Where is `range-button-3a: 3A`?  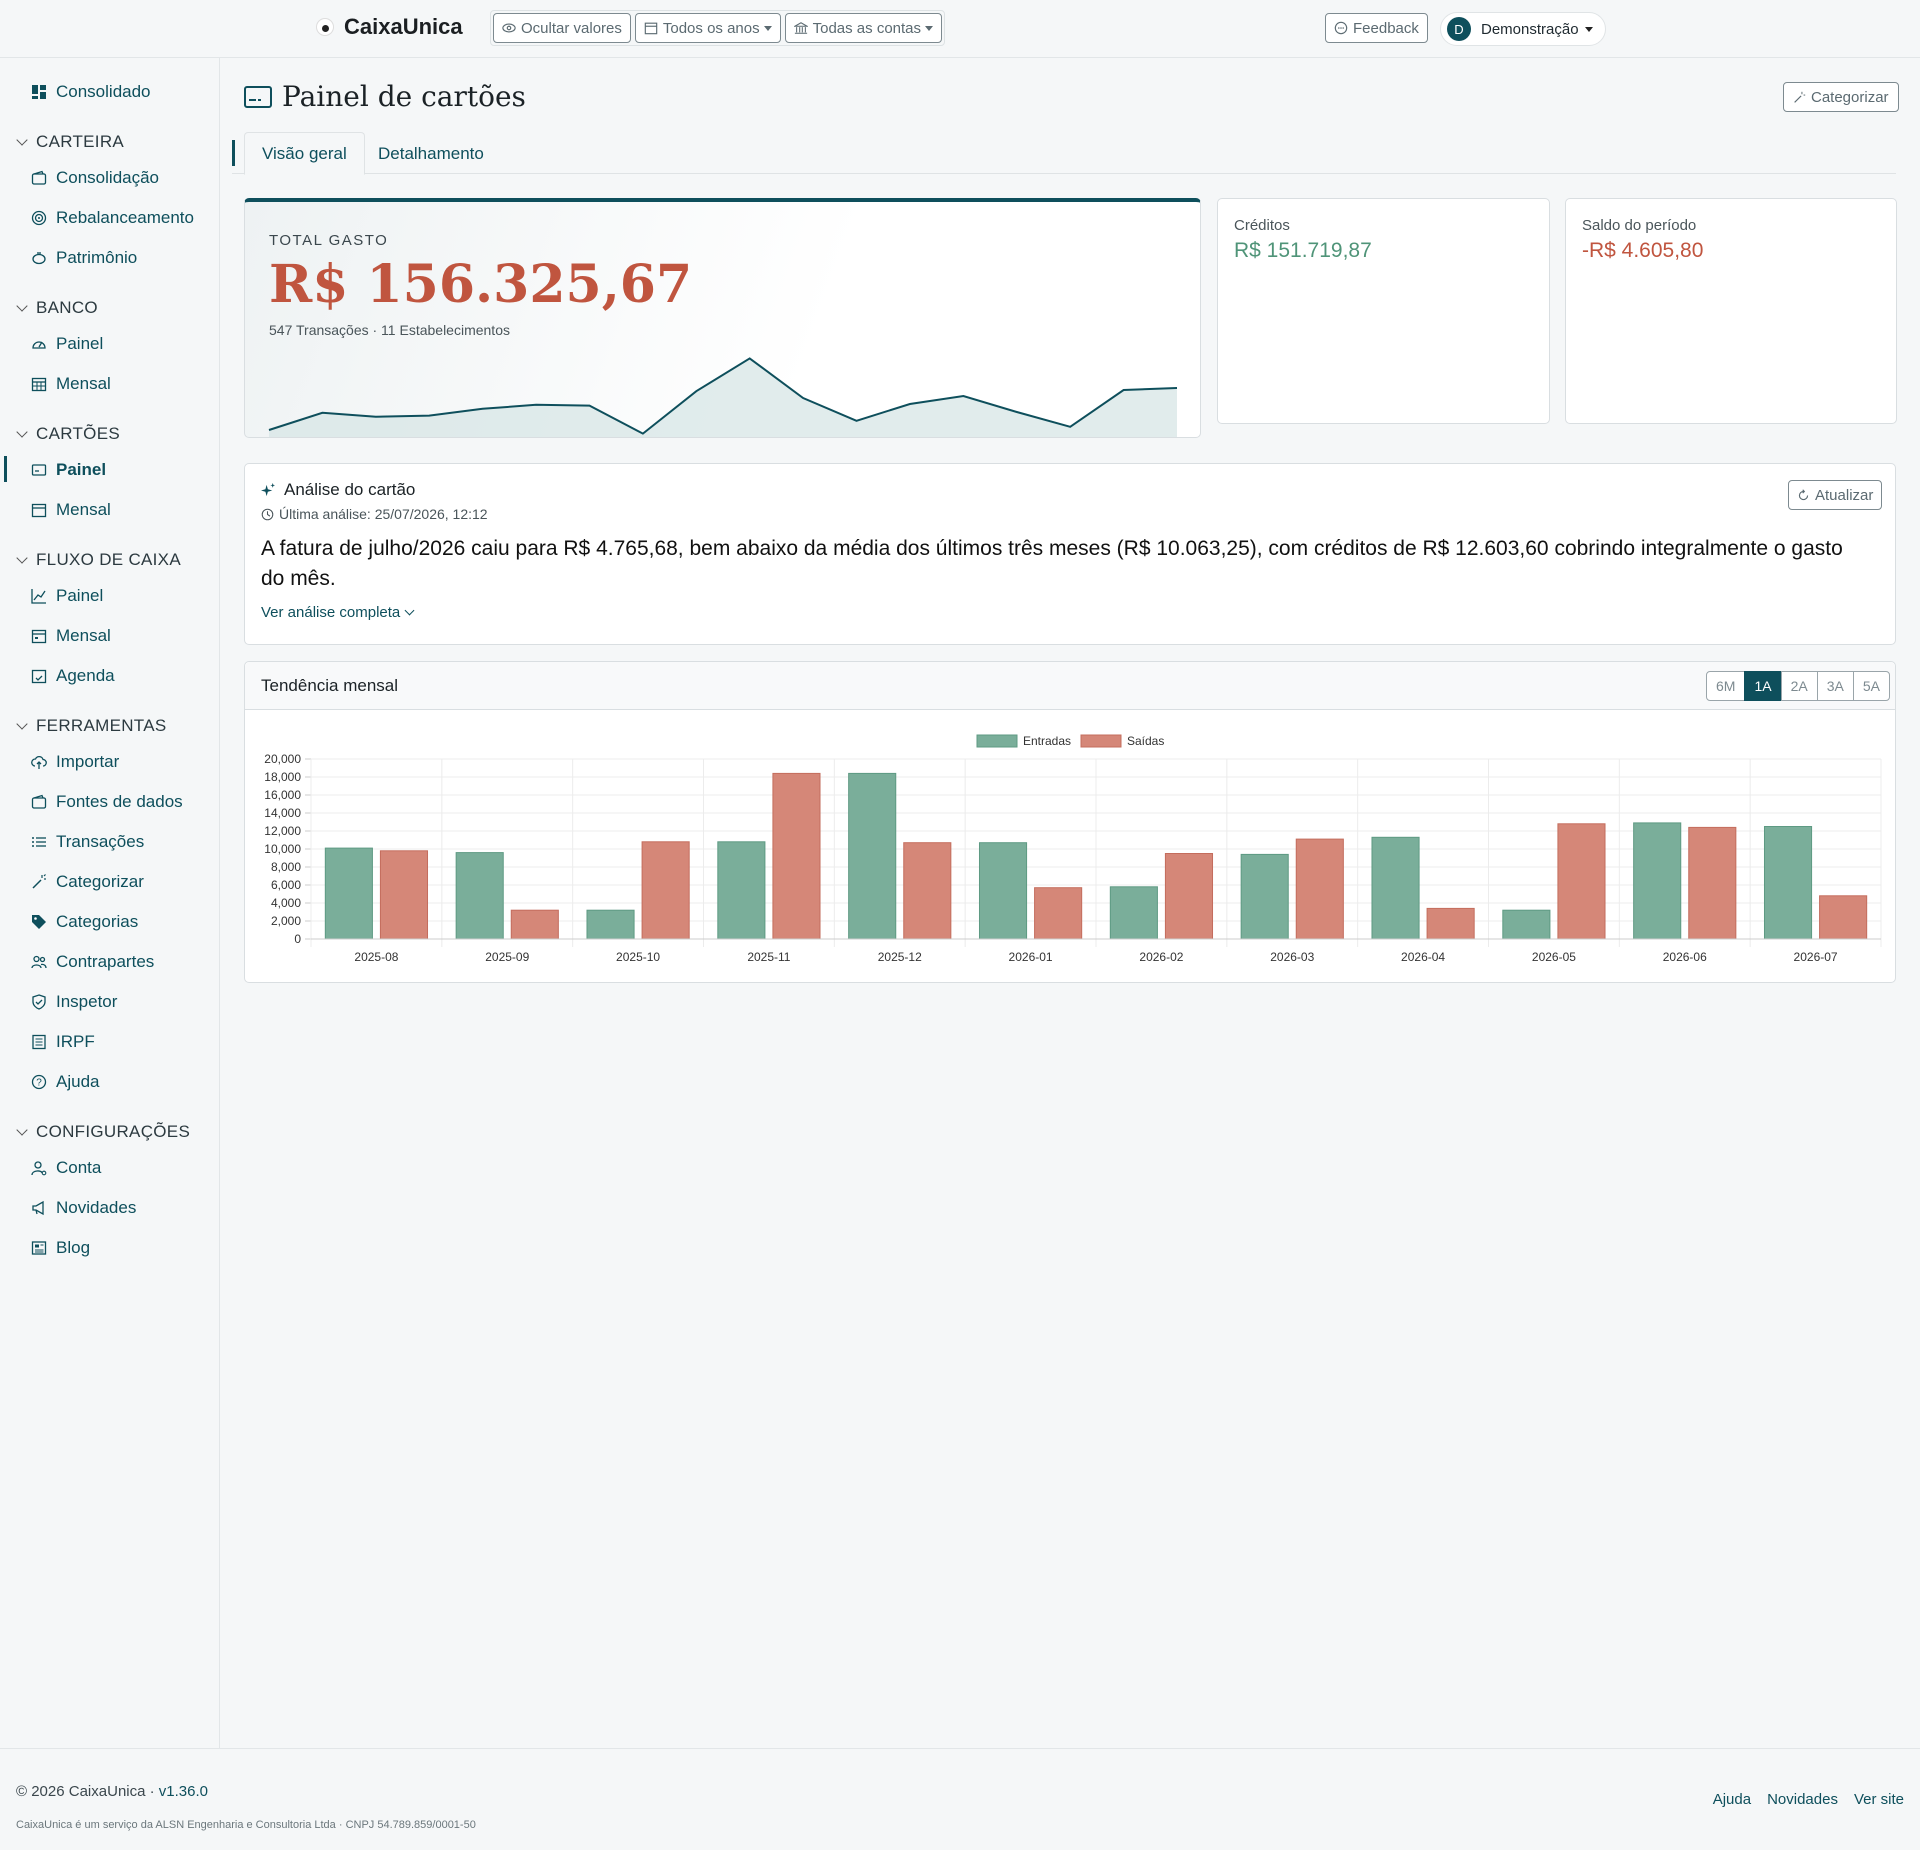
range-button-3a: 3A is located at coordinates (1835, 686).